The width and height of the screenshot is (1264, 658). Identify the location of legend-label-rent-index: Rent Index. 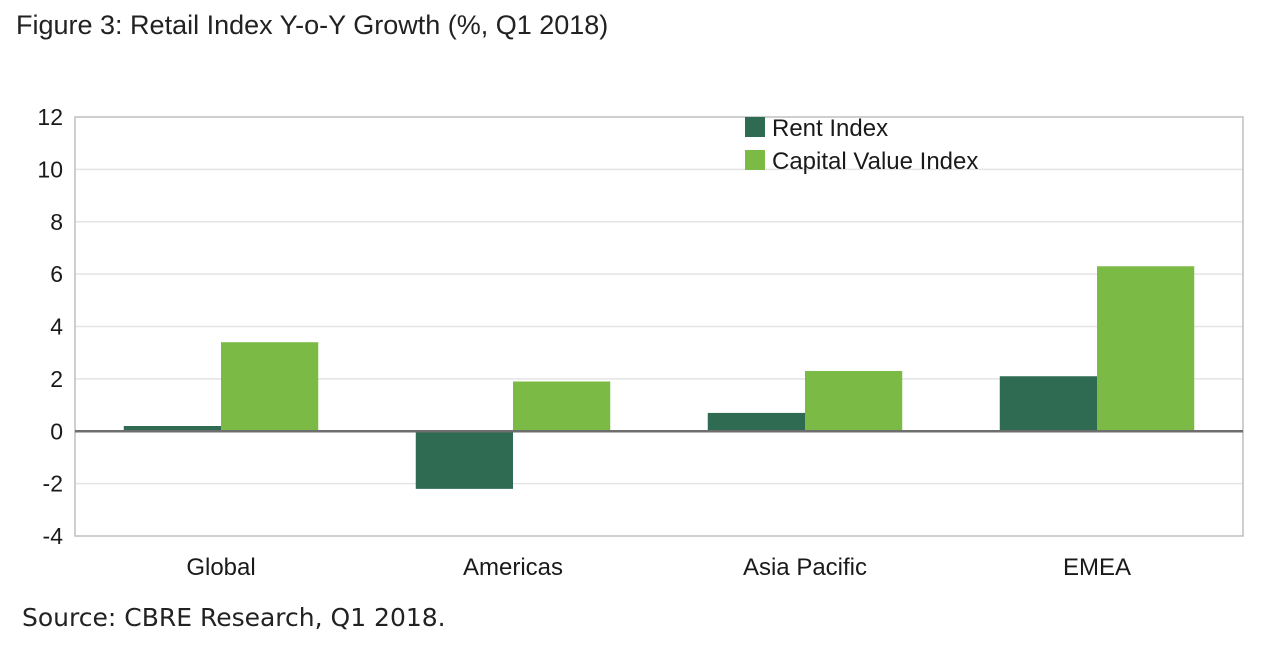
(830, 128).